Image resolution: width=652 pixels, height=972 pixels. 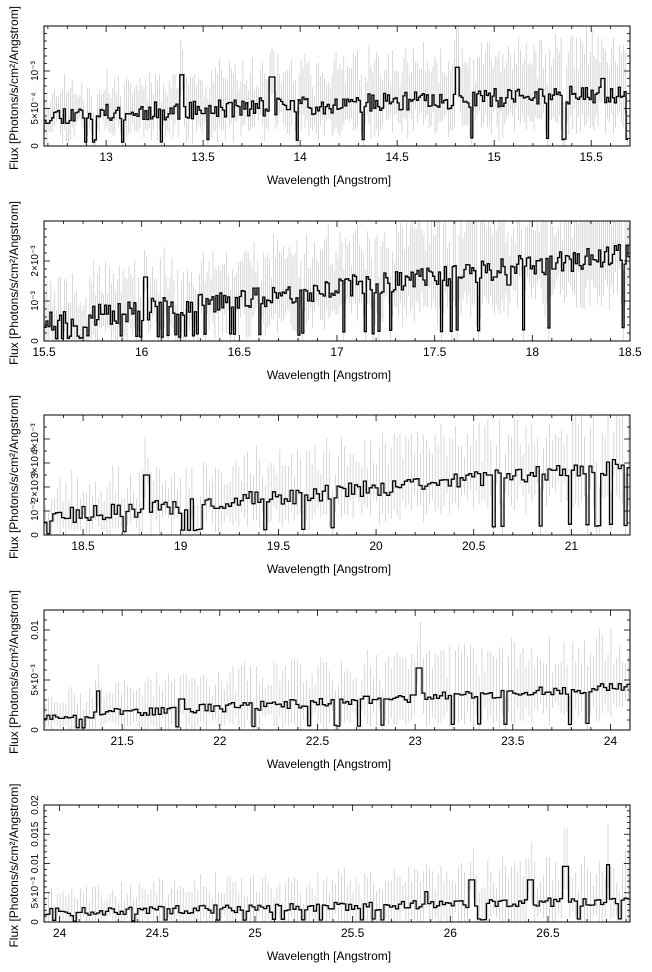 What do you see at coordinates (35, 108) in the screenshot?
I see `y-tick-label: 5×10⁻⁴` at bounding box center [35, 108].